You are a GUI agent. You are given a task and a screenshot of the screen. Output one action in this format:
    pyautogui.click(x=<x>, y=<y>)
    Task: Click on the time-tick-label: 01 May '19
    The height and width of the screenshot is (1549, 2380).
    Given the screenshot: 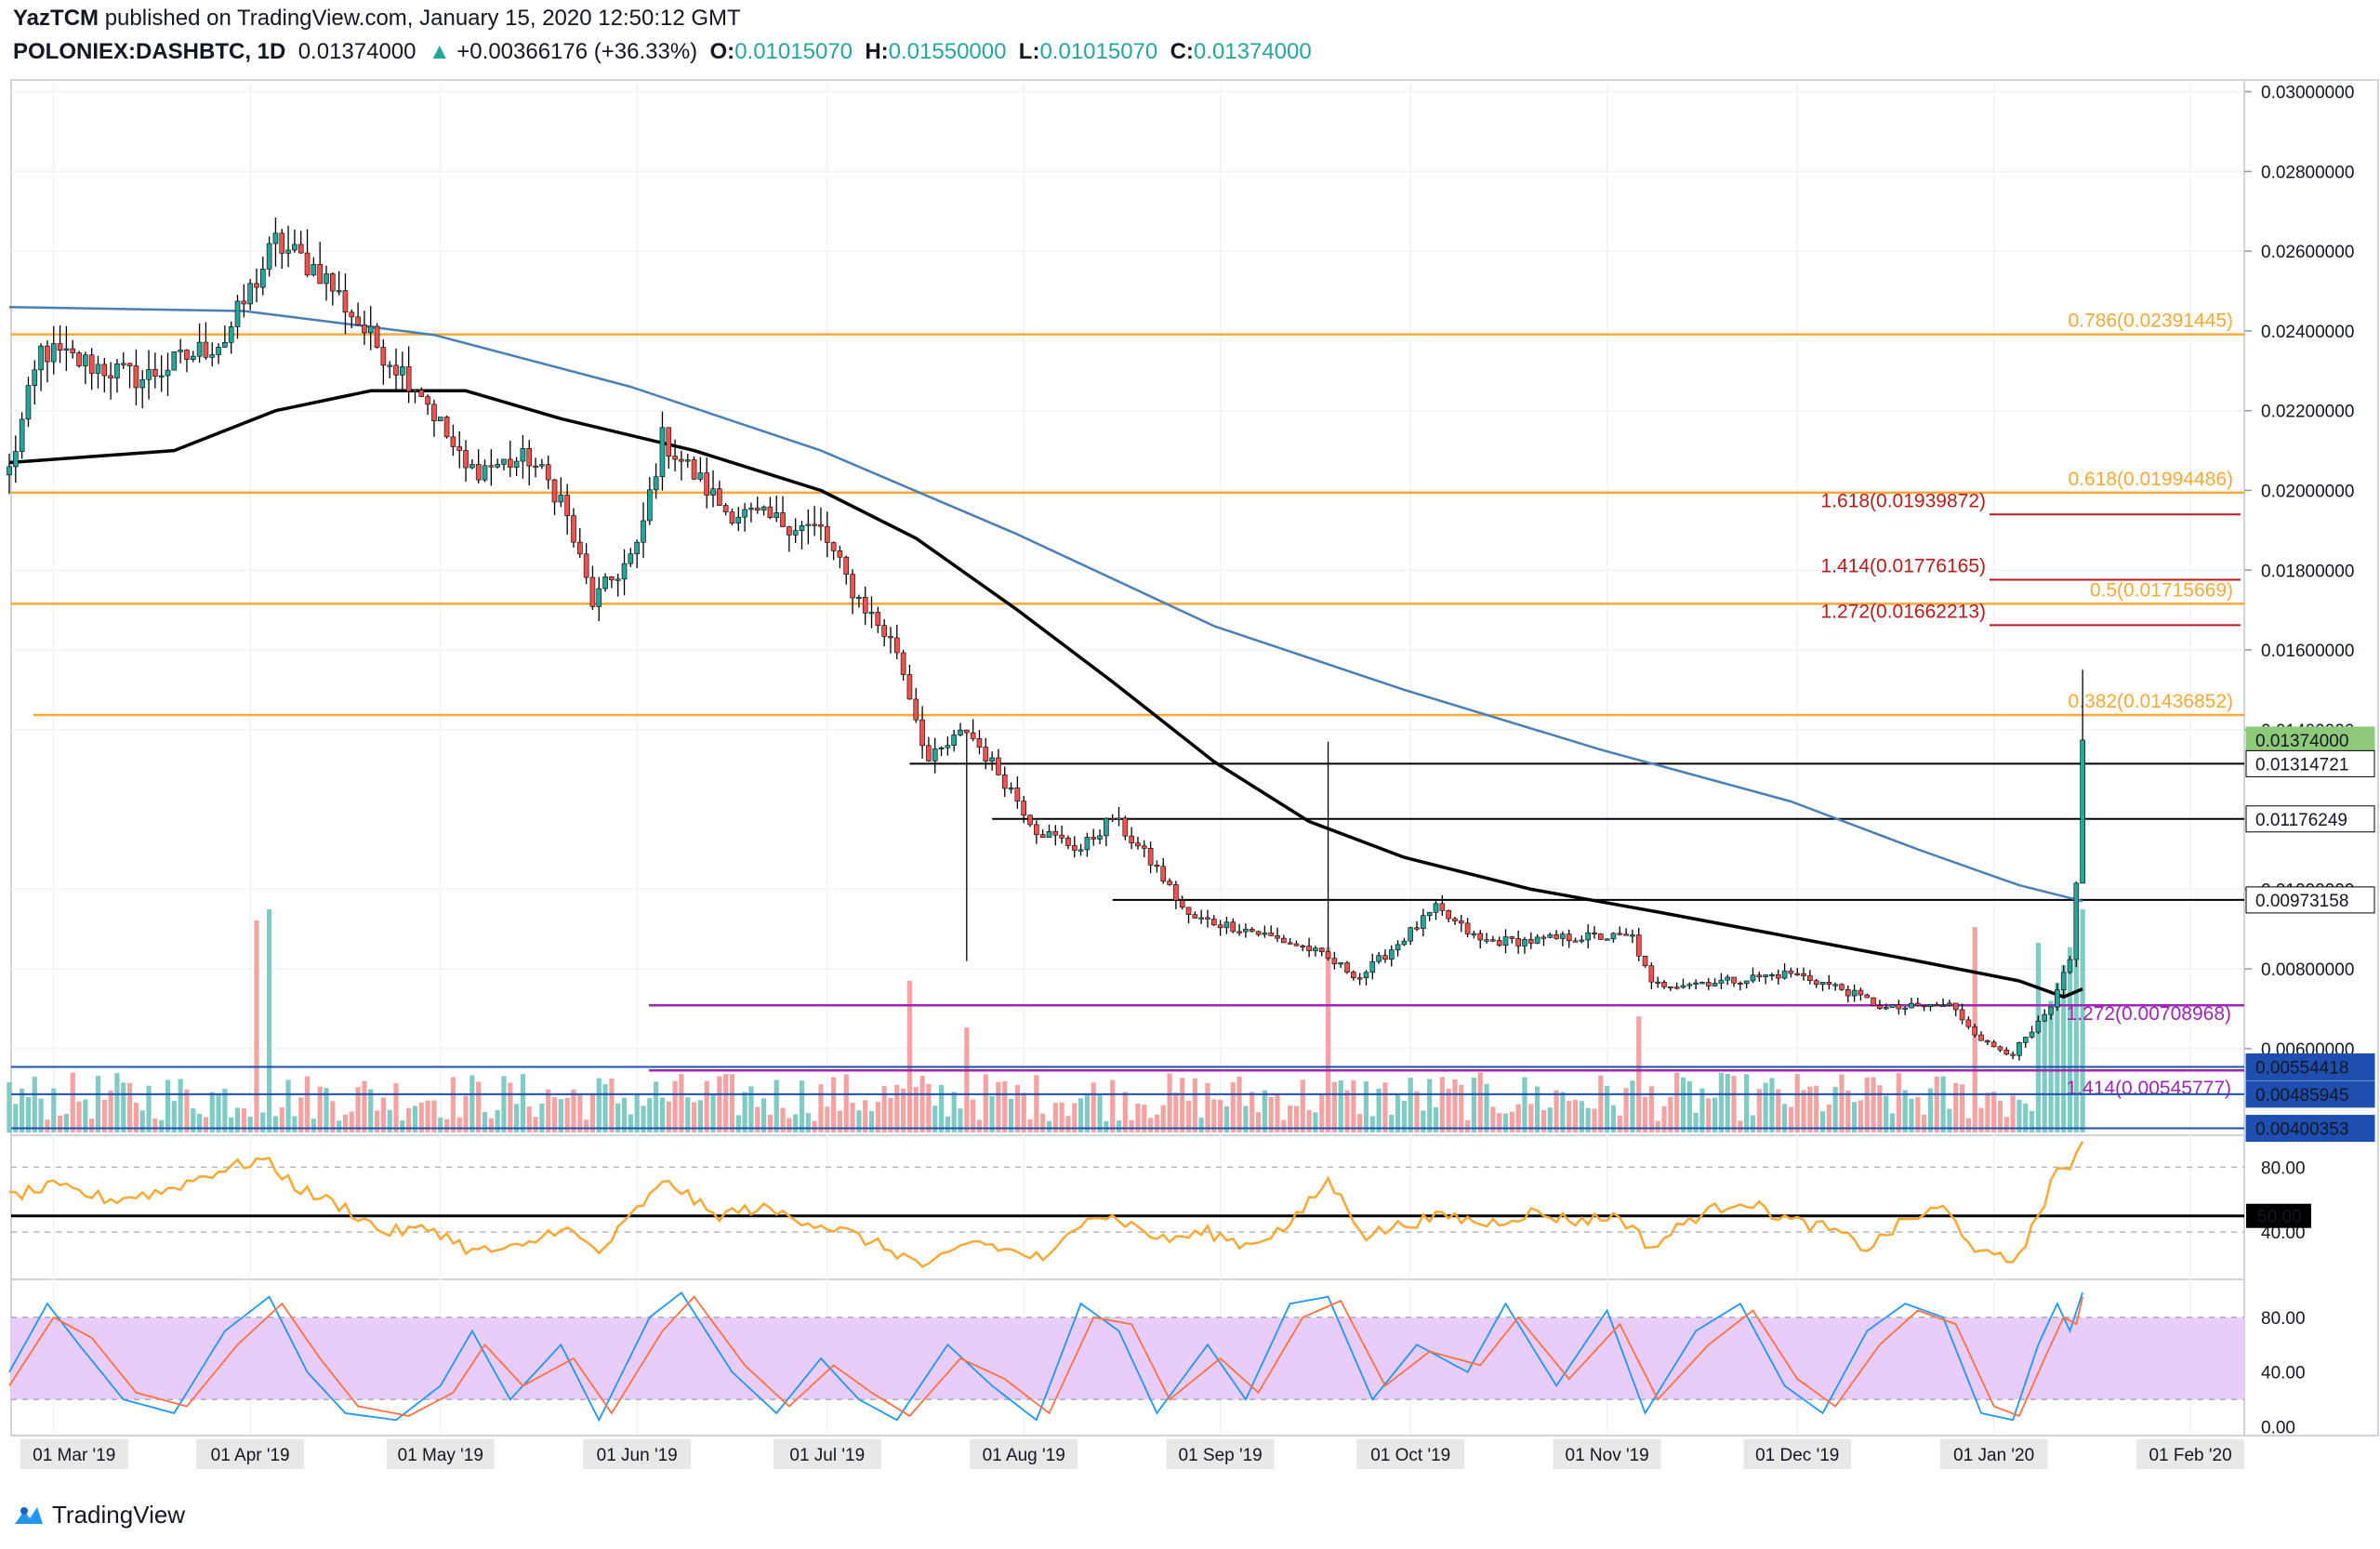 What is the action you would take?
    pyautogui.click(x=440, y=1455)
    